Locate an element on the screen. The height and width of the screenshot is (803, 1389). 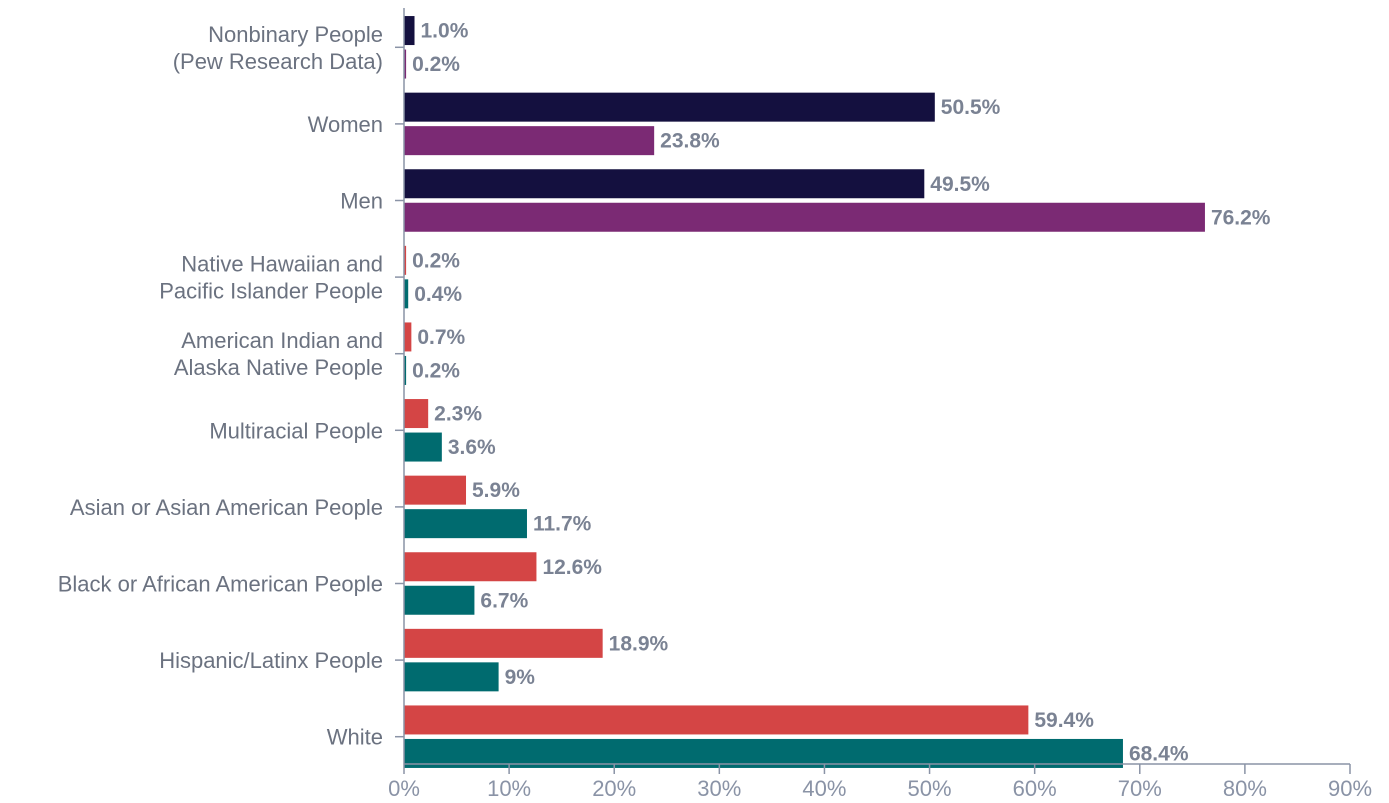
data-label-8-0: 18.9% is located at coordinates (639, 643).